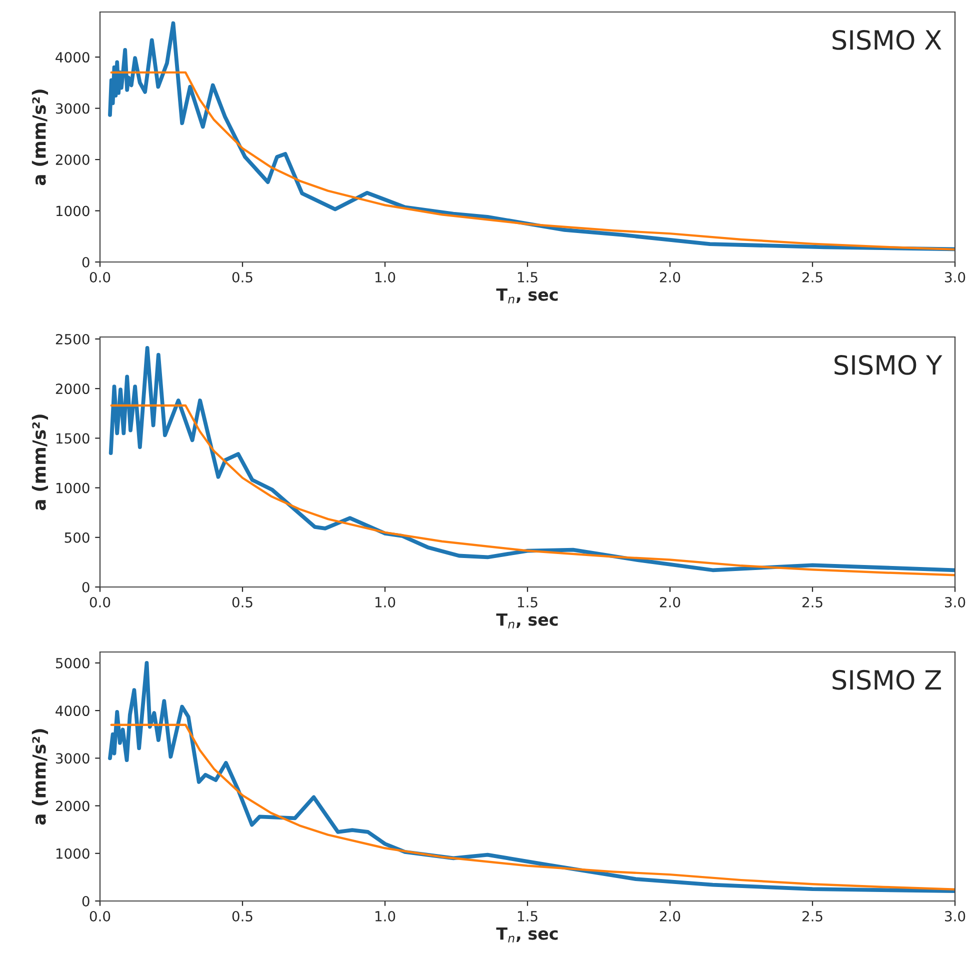  What do you see at coordinates (888, 364) in the screenshot?
I see `annotation: SISMO Y` at bounding box center [888, 364].